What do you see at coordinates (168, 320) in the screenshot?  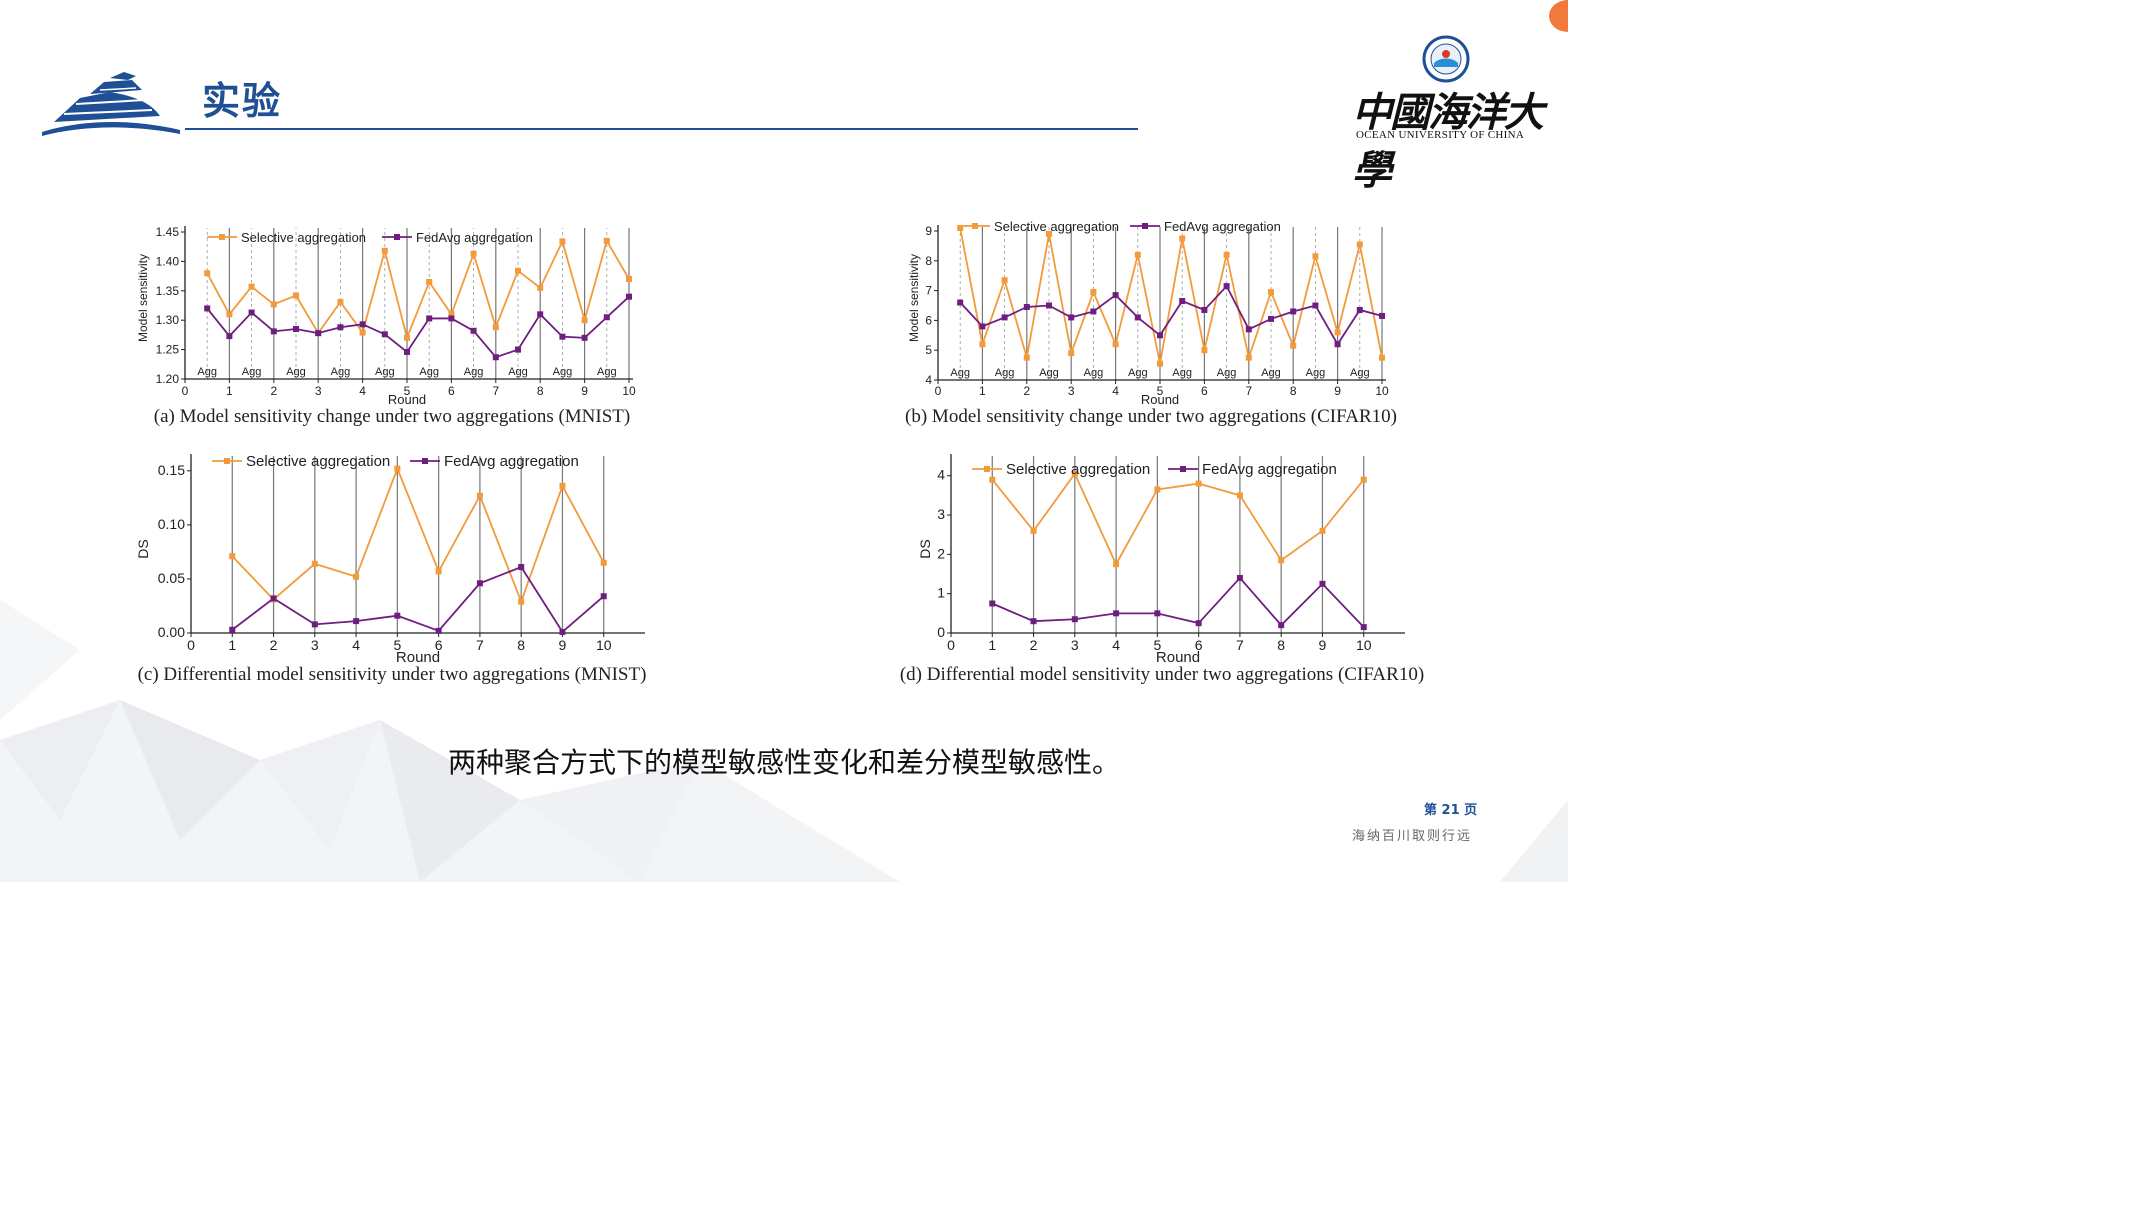 I see `y-tick-label: 1.30` at bounding box center [168, 320].